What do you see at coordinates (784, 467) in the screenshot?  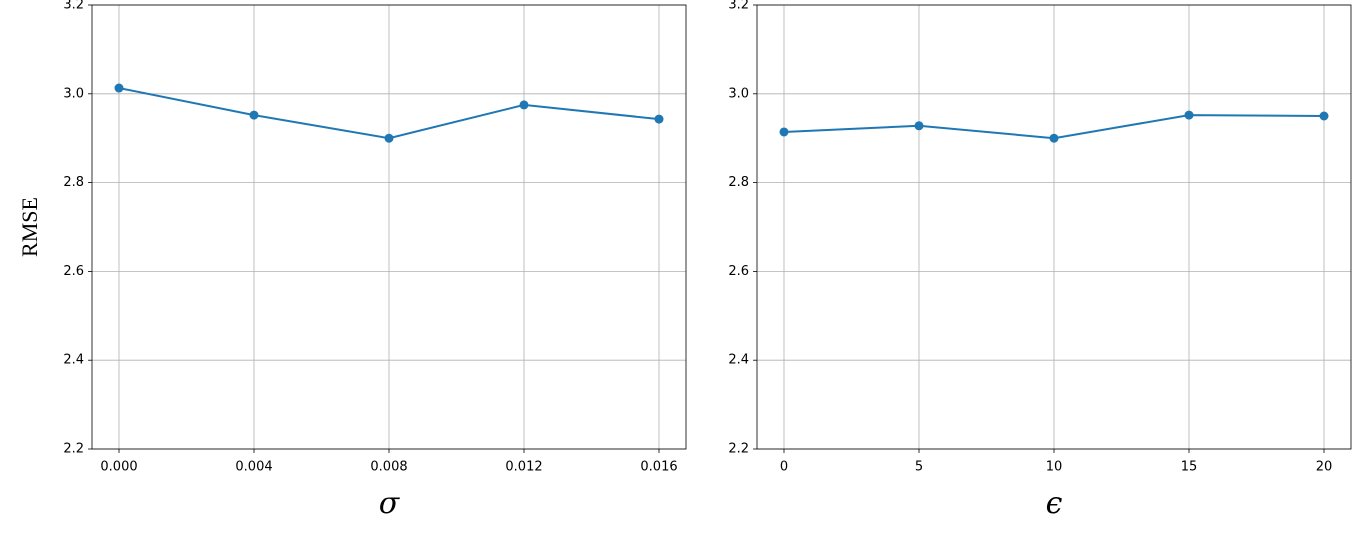 I see `x-tick-label: 0` at bounding box center [784, 467].